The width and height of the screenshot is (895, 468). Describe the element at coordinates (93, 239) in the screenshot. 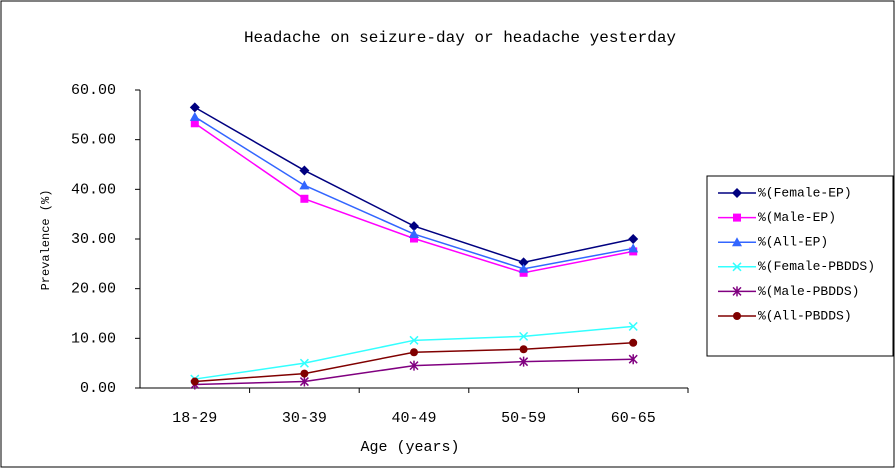

I see `y-tick-label: 30.00` at that location.